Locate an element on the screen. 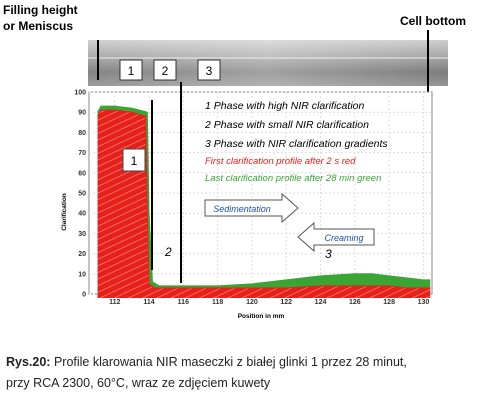  y-tick-label: 30 is located at coordinates (82, 234).